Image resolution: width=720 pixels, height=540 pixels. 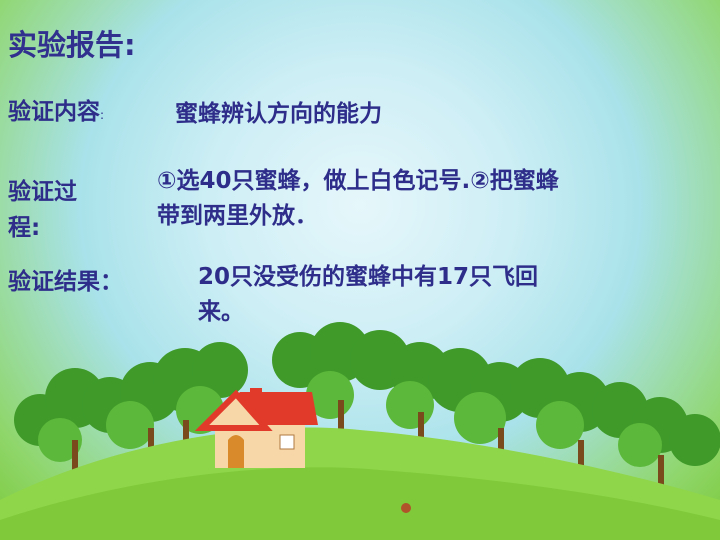 I want to click on page-title: 实验报告:, so click(x=72, y=45).